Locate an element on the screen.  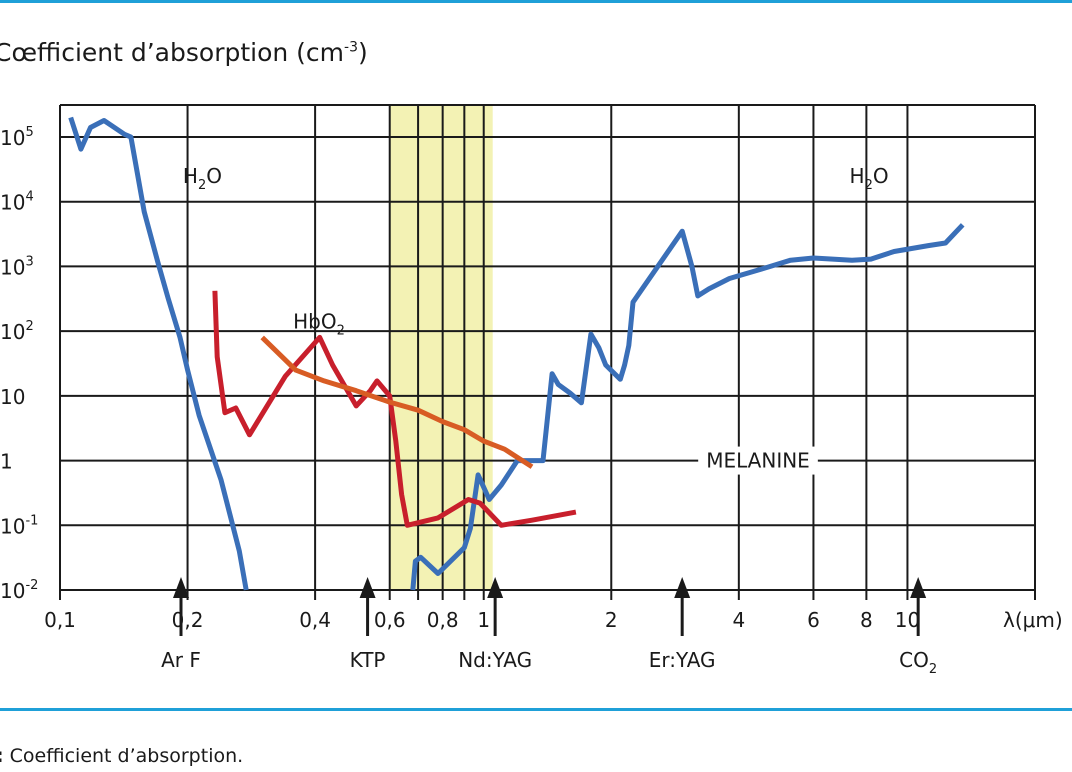
series-line-hbo2 is located at coordinates (394, 409).